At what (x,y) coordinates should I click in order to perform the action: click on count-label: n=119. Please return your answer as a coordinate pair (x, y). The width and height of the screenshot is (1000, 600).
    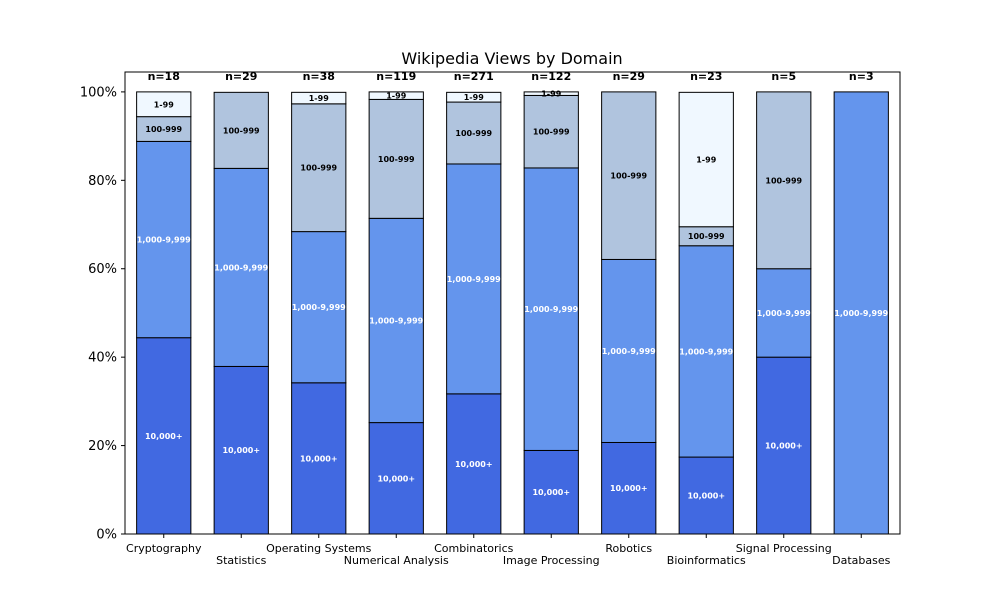
    Looking at the image, I should click on (396, 76).